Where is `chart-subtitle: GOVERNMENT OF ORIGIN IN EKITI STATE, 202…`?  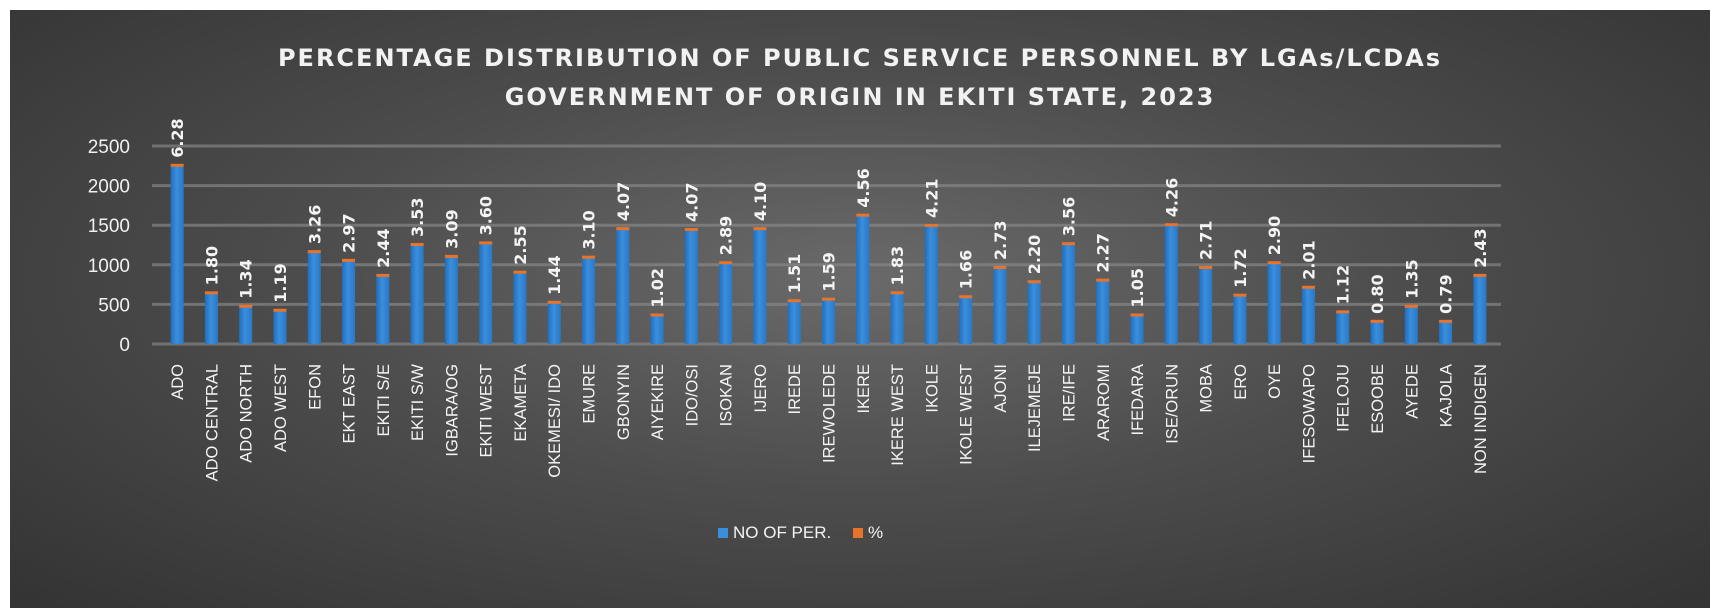 chart-subtitle: GOVERNMENT OF ORIGIN IN EKITI STATE, 202… is located at coordinates (860, 97).